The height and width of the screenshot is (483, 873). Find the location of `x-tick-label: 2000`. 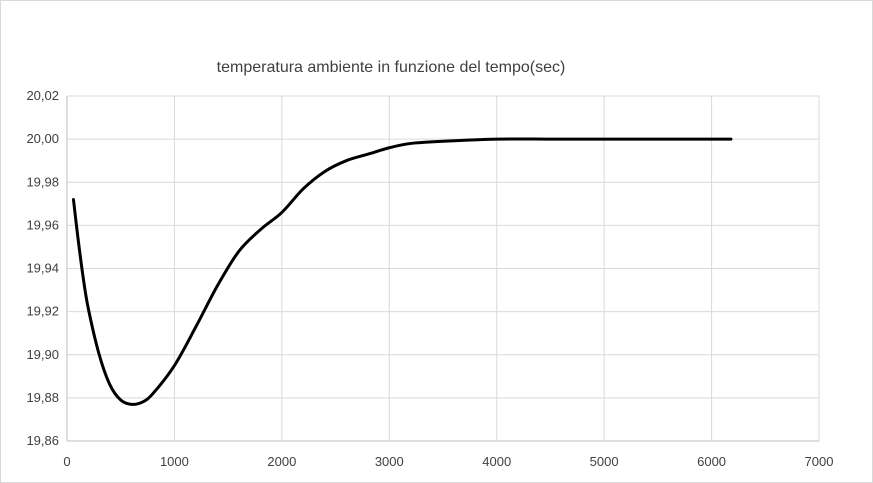

x-tick-label: 2000 is located at coordinates (281, 461).